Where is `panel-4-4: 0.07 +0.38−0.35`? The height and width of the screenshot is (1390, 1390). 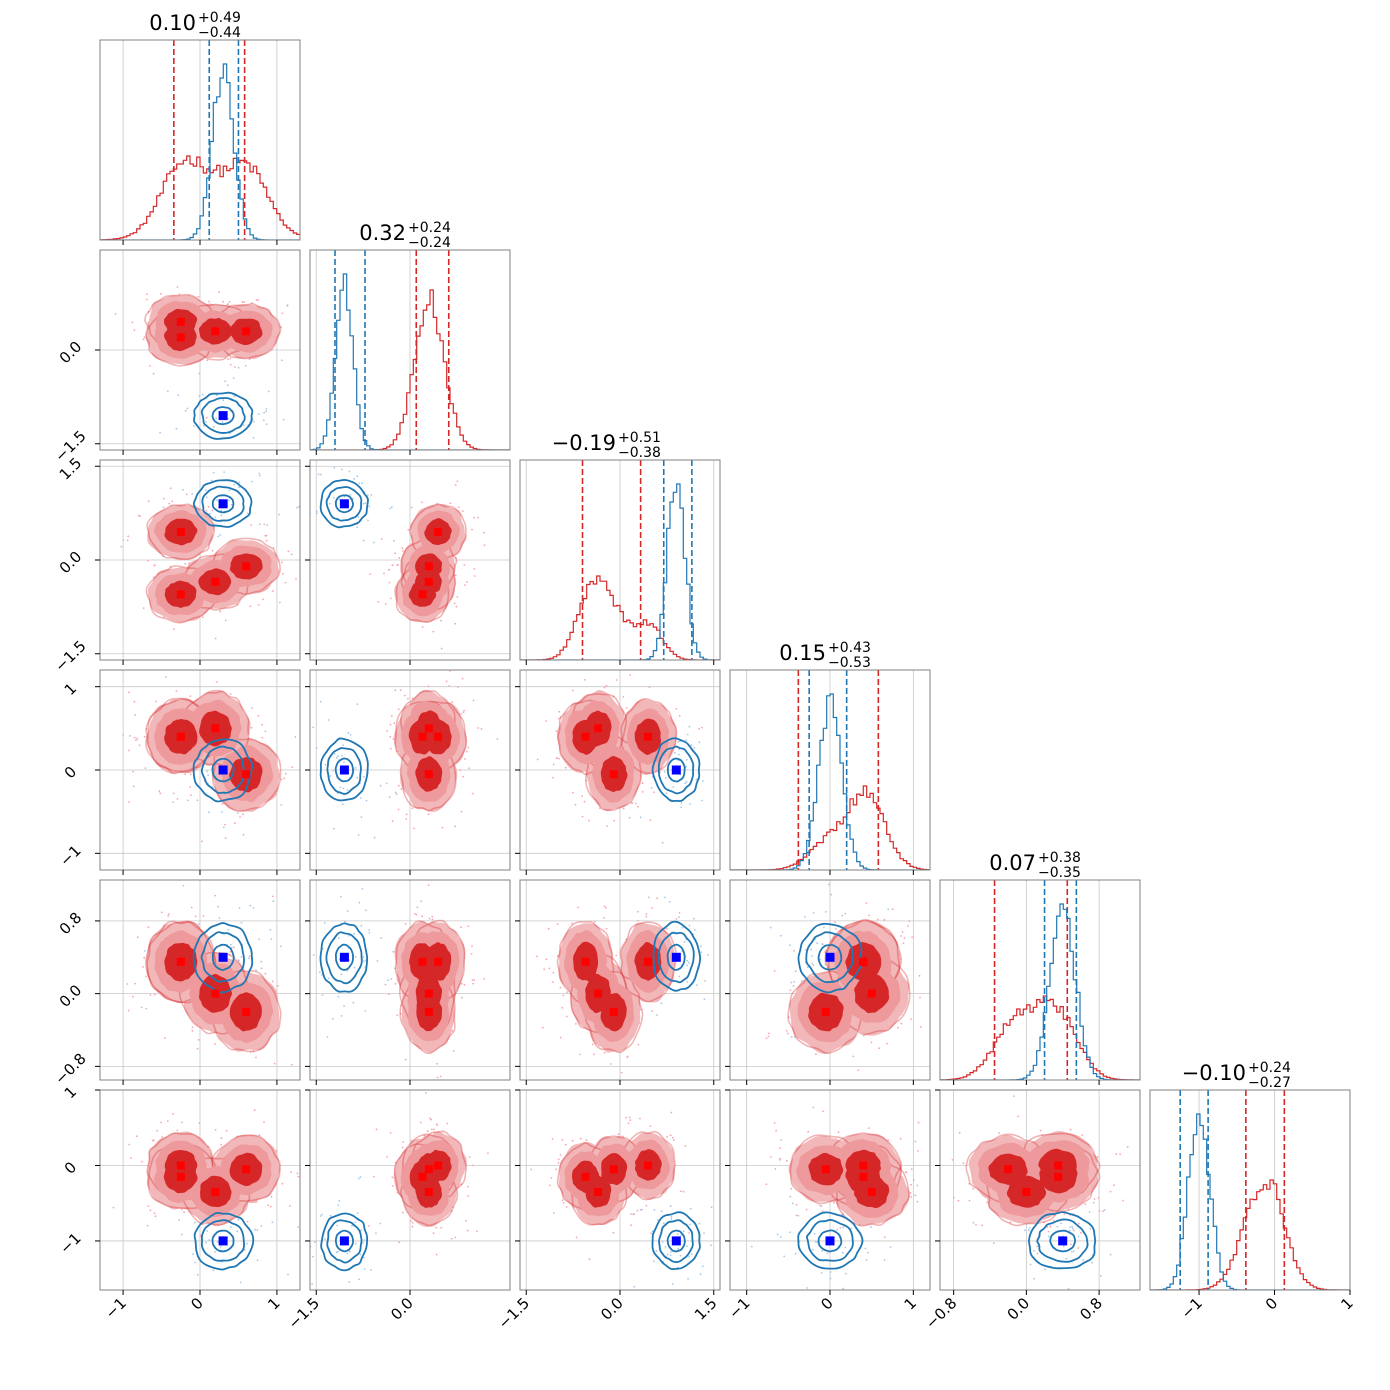 panel-4-4: 0.07 +0.38−0.35 is located at coordinates (1040, 967).